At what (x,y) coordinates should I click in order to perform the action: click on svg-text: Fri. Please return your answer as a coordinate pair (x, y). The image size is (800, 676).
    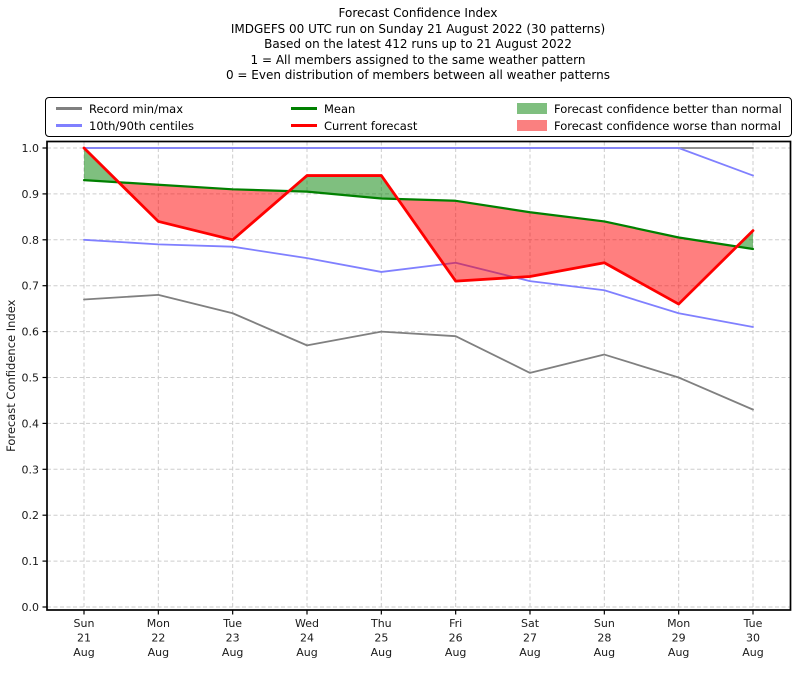
    Looking at the image, I should click on (455, 623).